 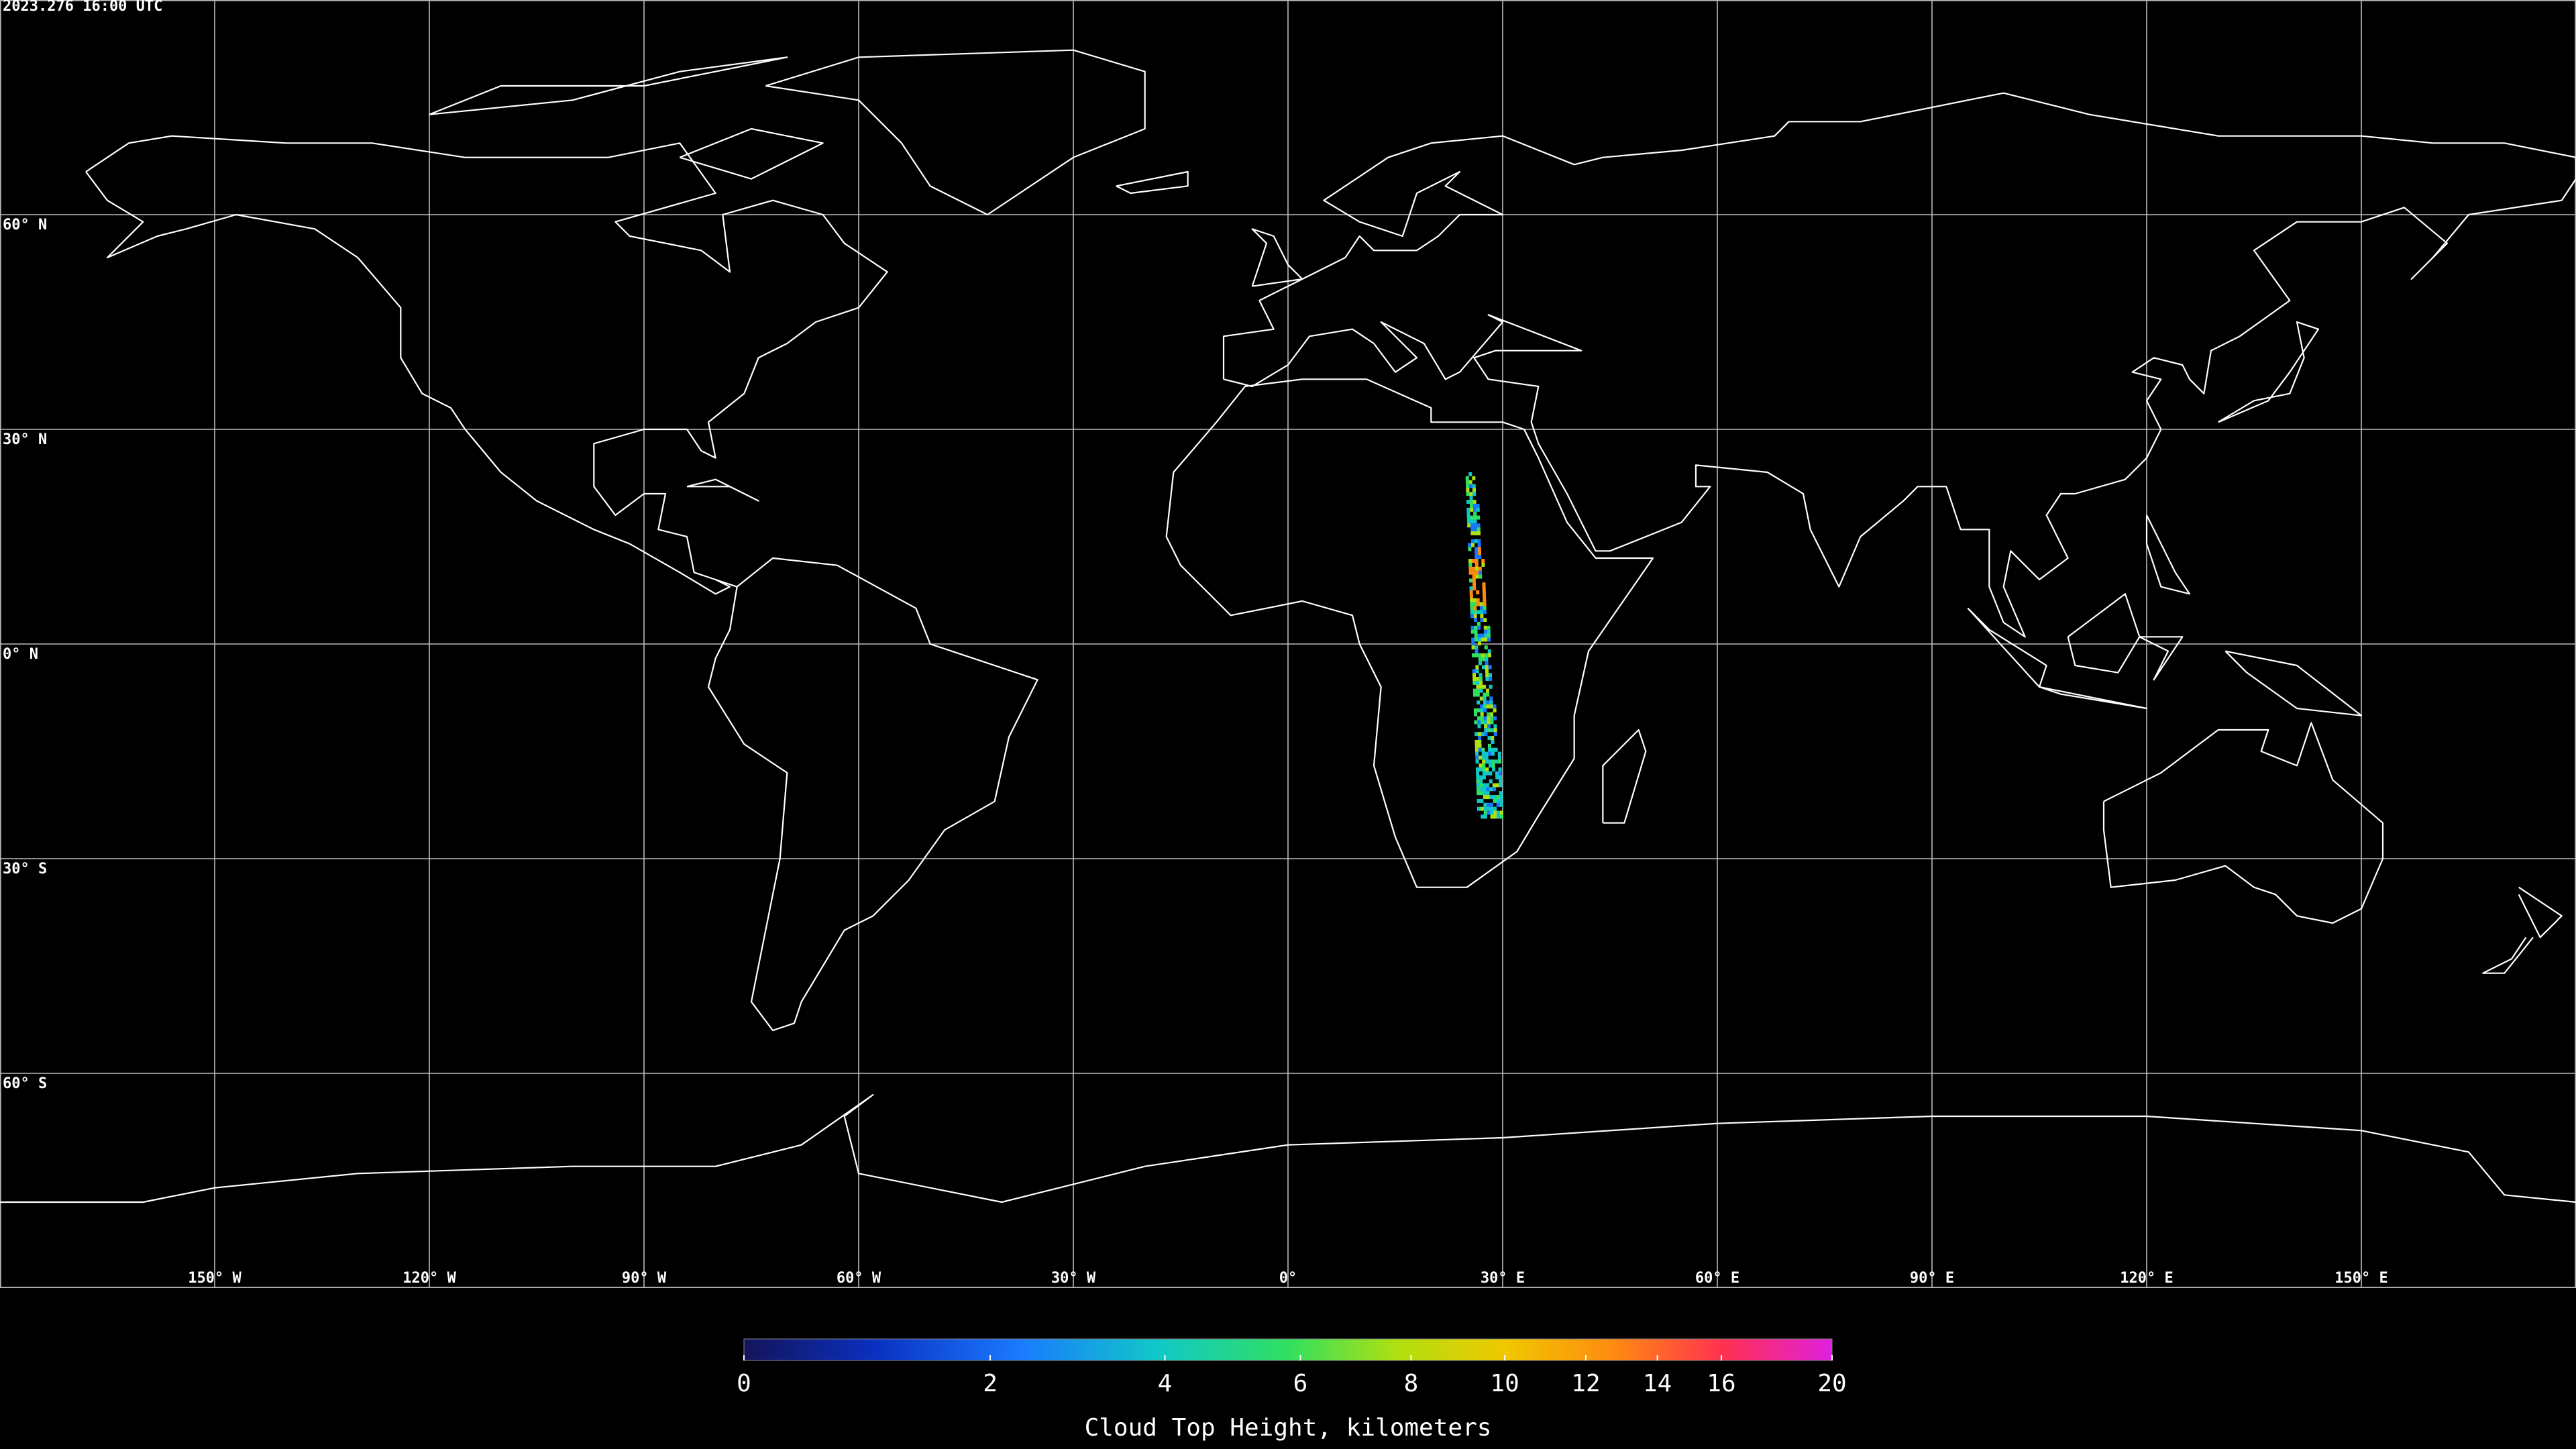 I want to click on colorbar-tick-label: 8, so click(x=1411, y=1383).